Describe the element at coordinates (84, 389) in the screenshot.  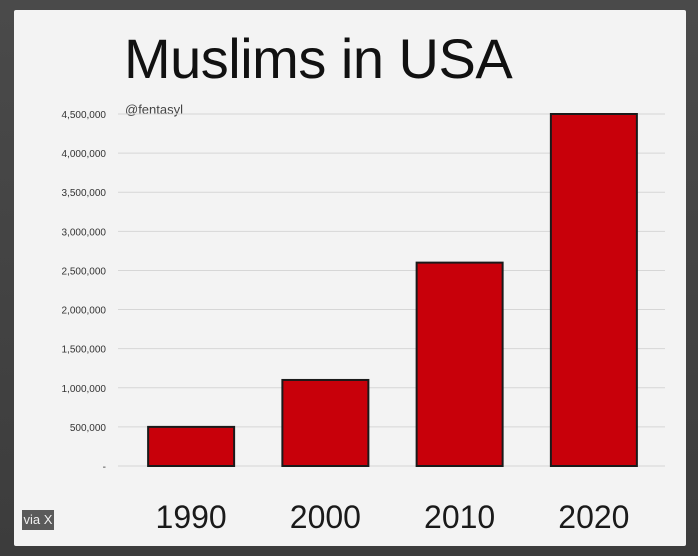
I see `y-tick-label: 1,000,000` at that location.